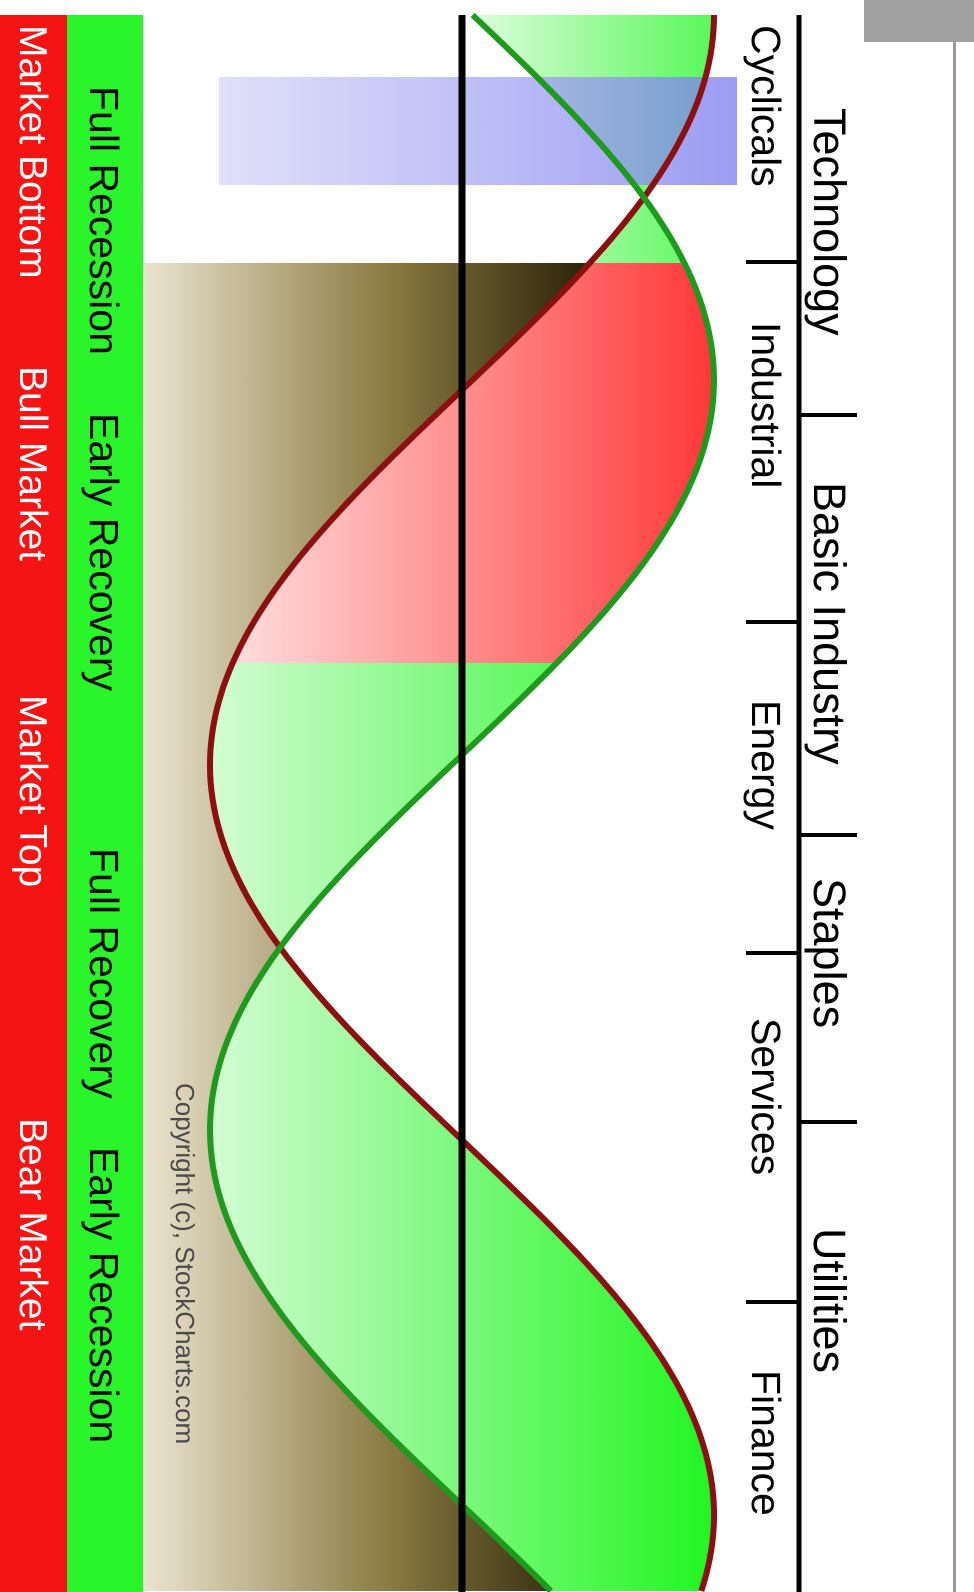 Image resolution: width=974 pixels, height=1592 pixels. Describe the element at coordinates (829, 222) in the screenshot. I see `sector-label-technology: Technology` at that location.